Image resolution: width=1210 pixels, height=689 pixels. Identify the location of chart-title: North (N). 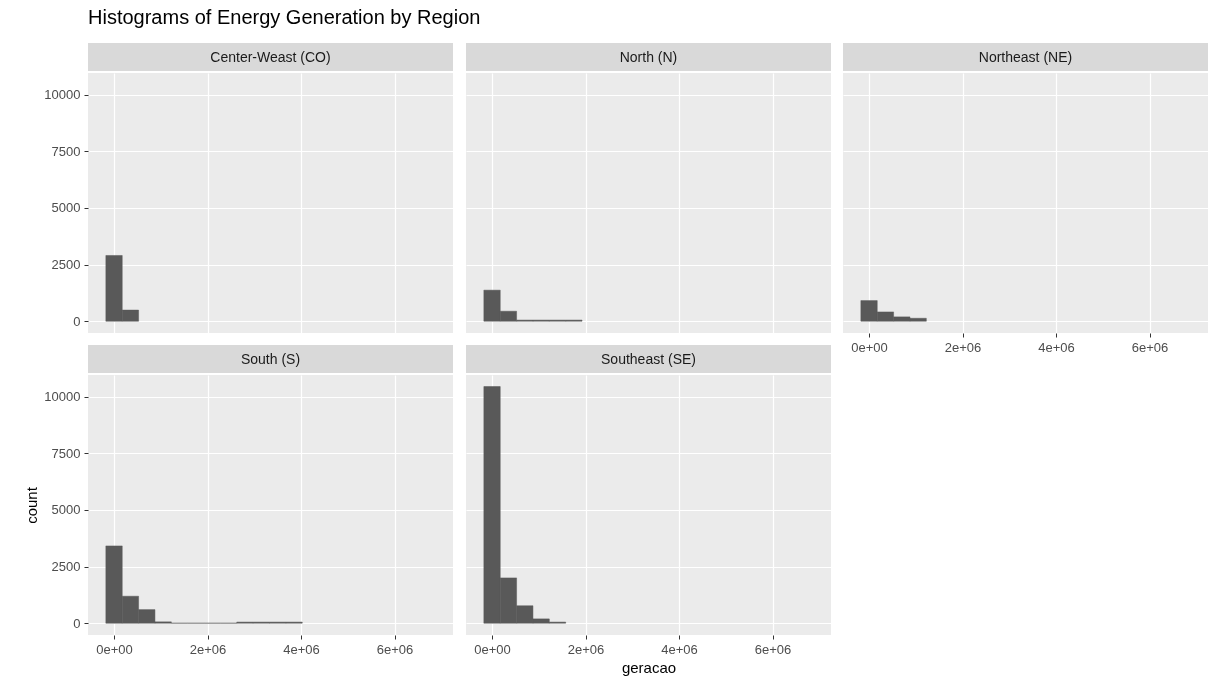
(648, 57).